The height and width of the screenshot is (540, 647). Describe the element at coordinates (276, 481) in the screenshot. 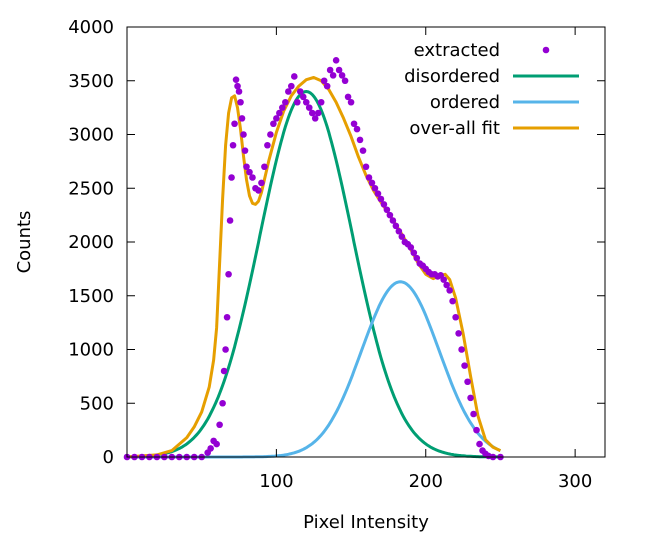

I see `x-tick-label: 100` at that location.